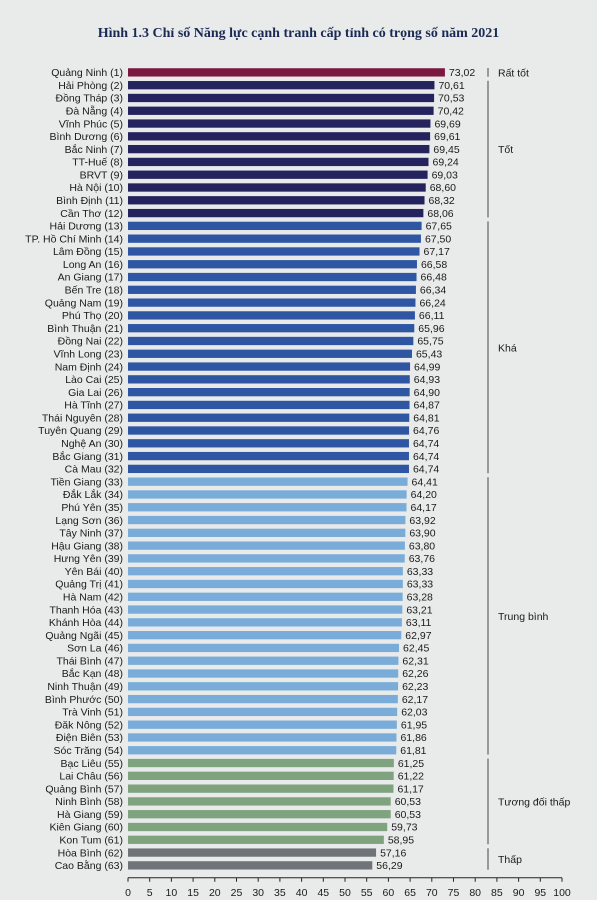 The height and width of the screenshot is (900, 597). What do you see at coordinates (84, 700) in the screenshot?
I see `category-label: Bình Phước (50)` at bounding box center [84, 700].